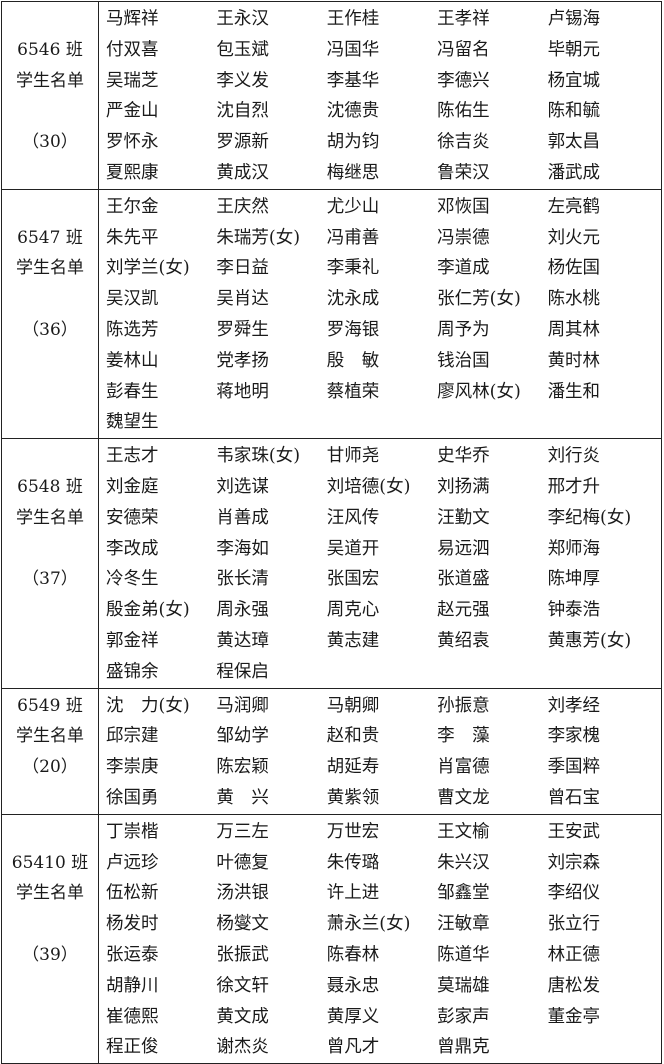  What do you see at coordinates (242, 736) in the screenshot?
I see `student-name: 邹幼学` at bounding box center [242, 736].